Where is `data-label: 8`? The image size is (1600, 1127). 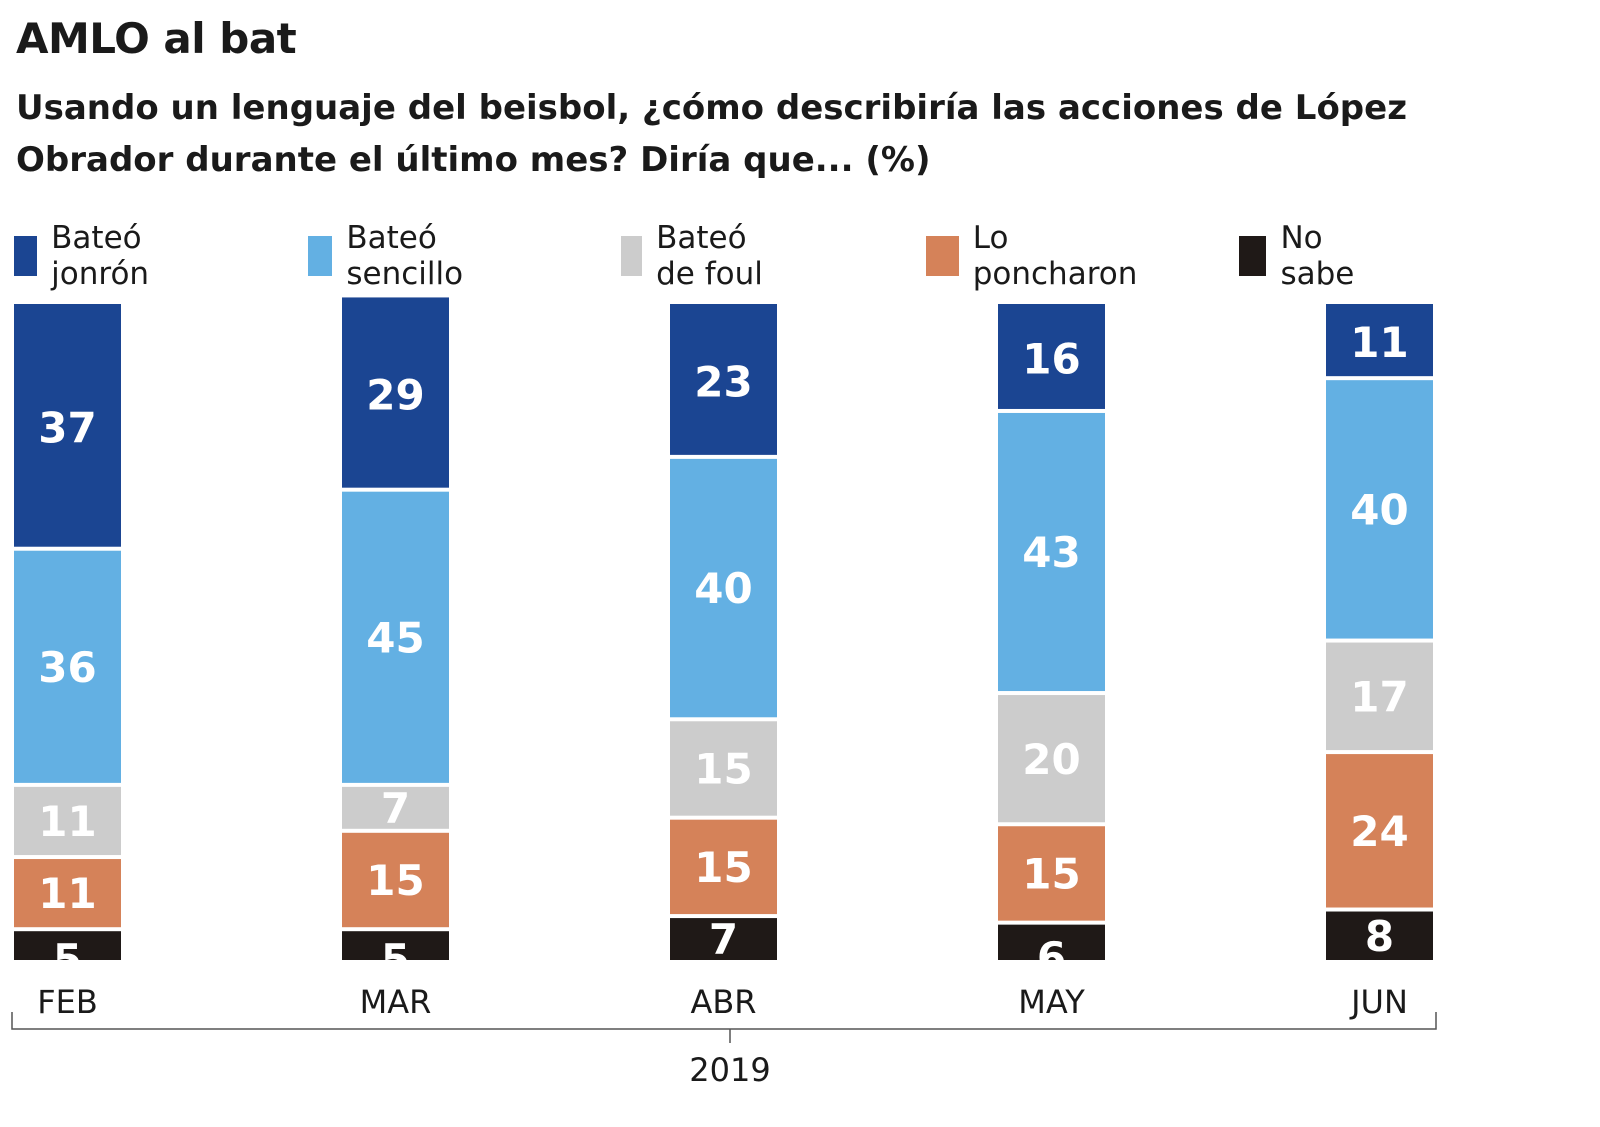
data-label: 8 is located at coordinates (1379, 936).